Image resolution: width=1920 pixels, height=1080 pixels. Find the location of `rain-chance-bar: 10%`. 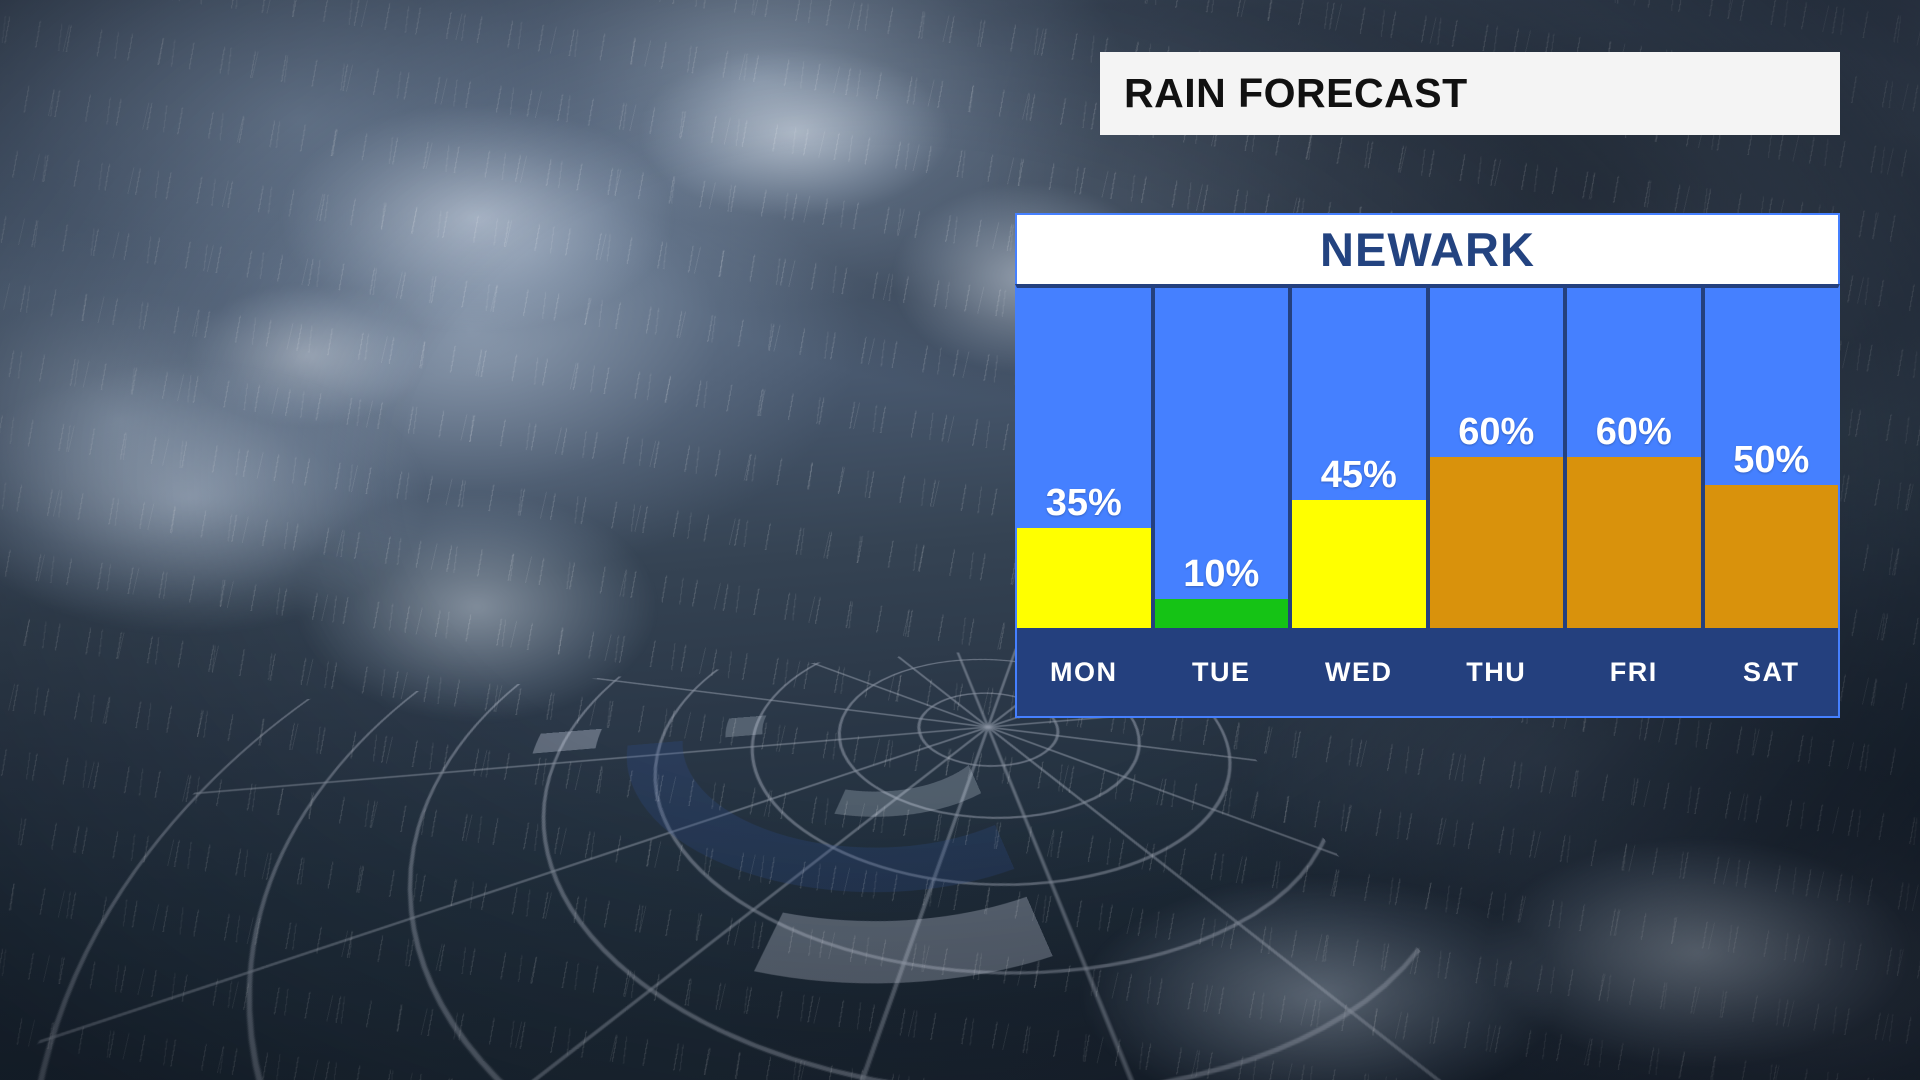

rain-chance-bar: 10% is located at coordinates (1221, 591).